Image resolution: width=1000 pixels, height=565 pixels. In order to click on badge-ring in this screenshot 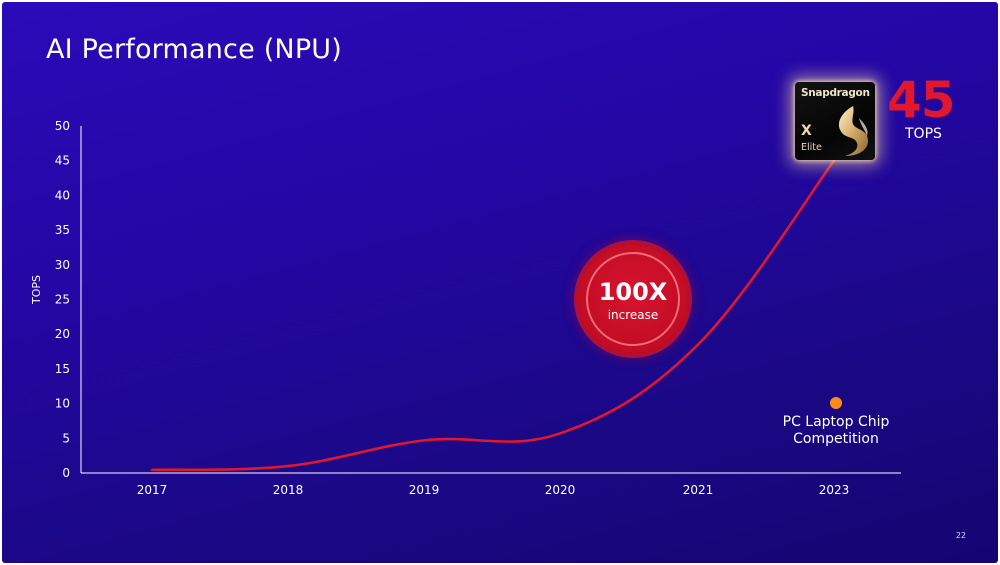, I will do `click(633, 299)`.